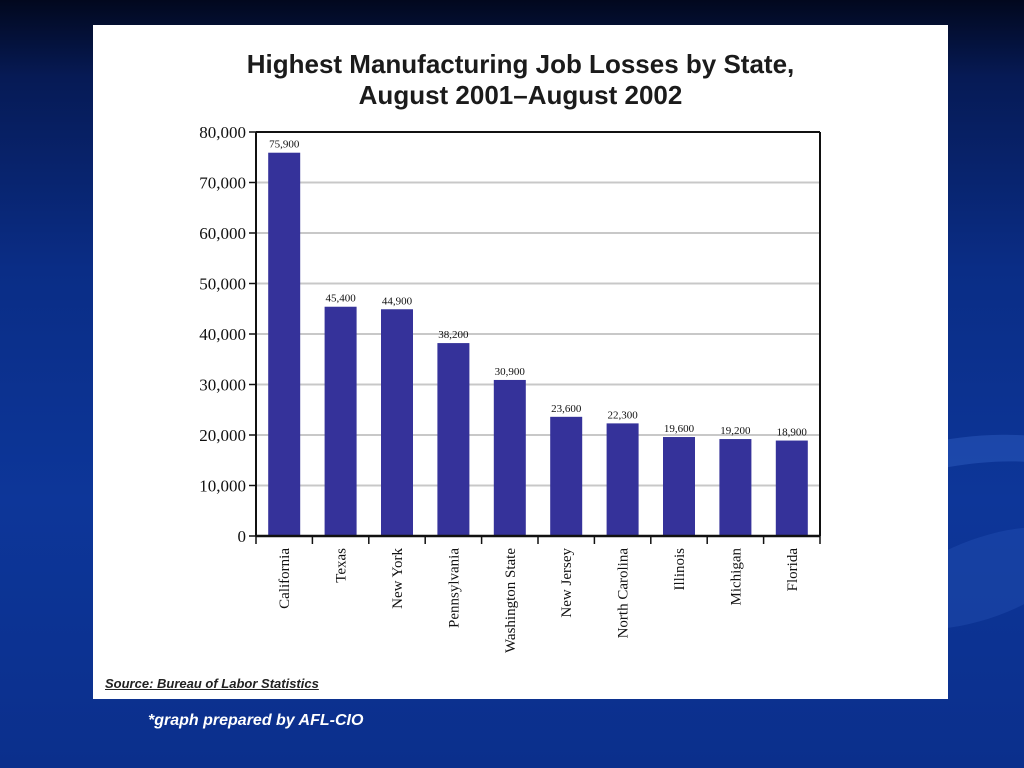 The height and width of the screenshot is (768, 1024). Describe the element at coordinates (397, 301) in the screenshot. I see `bar-value-label: 44,900` at that location.